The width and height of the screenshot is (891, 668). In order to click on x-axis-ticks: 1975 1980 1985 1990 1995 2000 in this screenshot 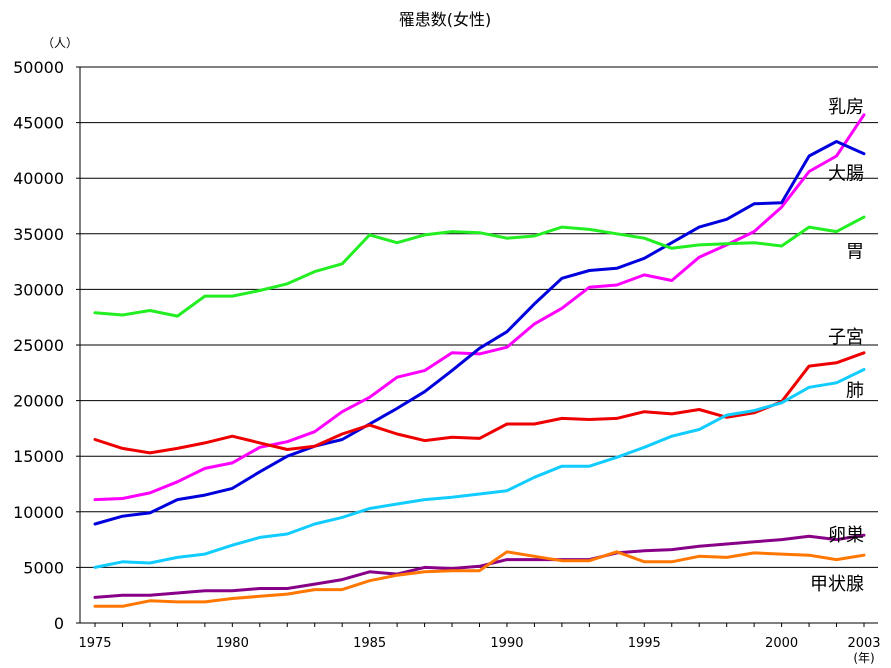, I will do `click(471, 637)`.